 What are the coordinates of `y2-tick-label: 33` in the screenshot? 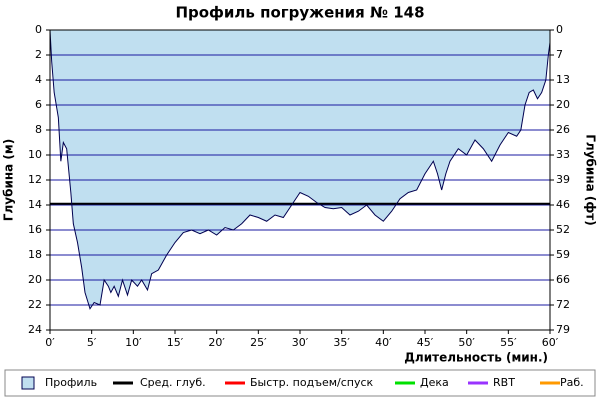 It's located at (563, 154).